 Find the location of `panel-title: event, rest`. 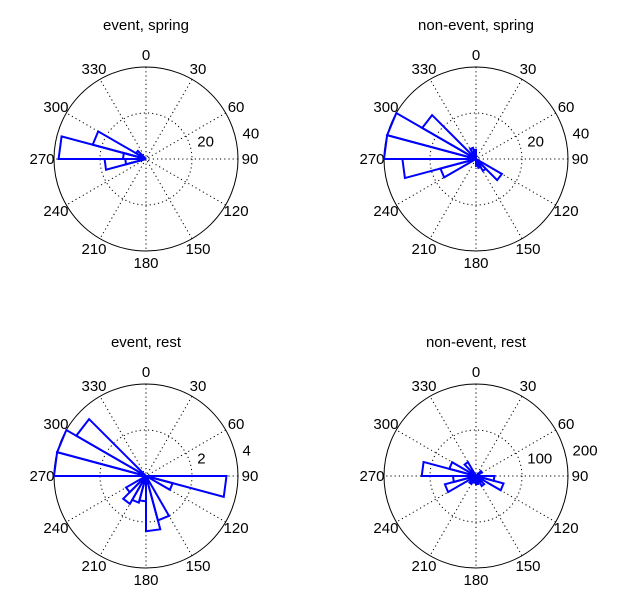

panel-title: event, rest is located at coordinates (146, 342).